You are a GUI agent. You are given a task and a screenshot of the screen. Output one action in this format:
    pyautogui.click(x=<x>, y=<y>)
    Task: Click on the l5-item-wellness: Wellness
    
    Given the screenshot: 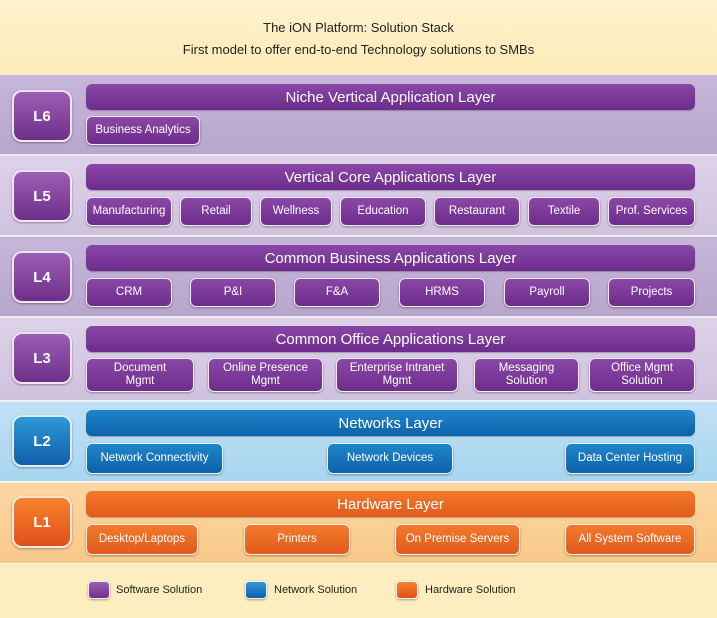 What is the action you would take?
    pyautogui.click(x=296, y=211)
    